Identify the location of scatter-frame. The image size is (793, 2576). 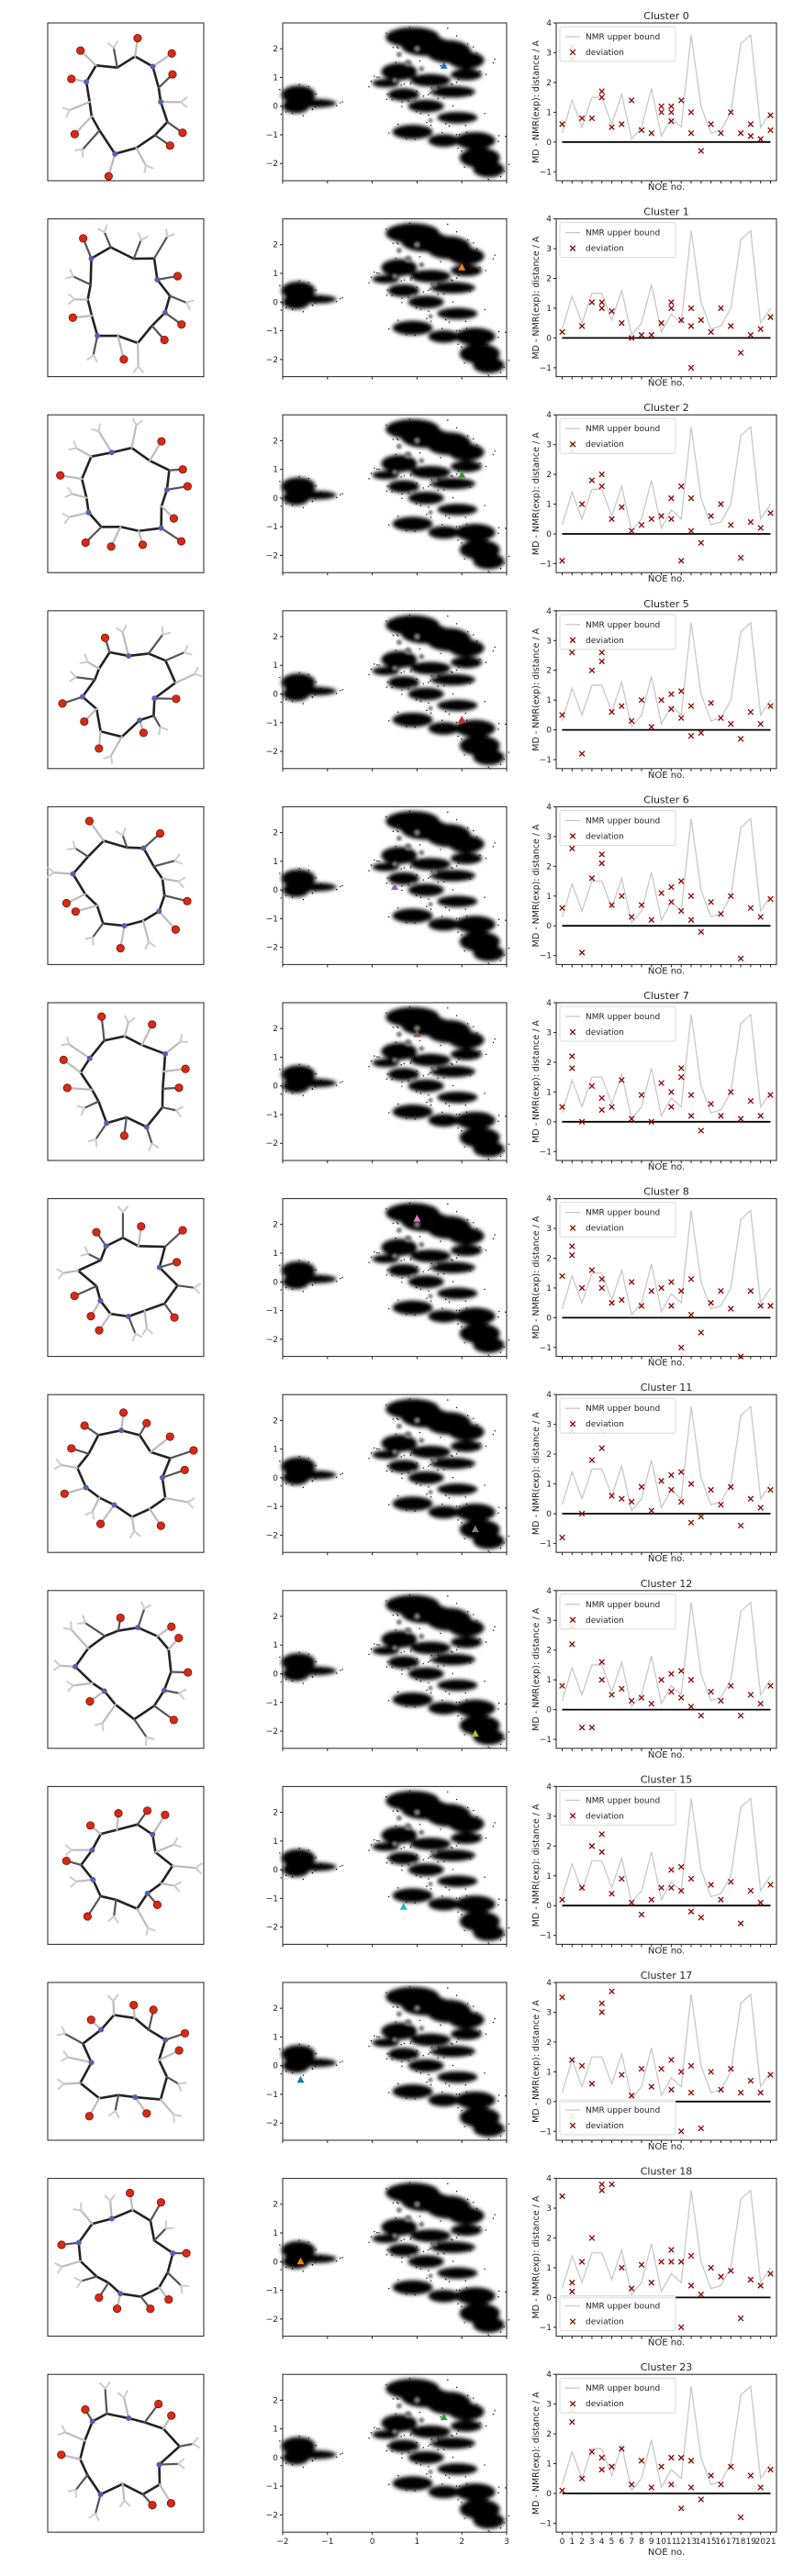
(395, 1473).